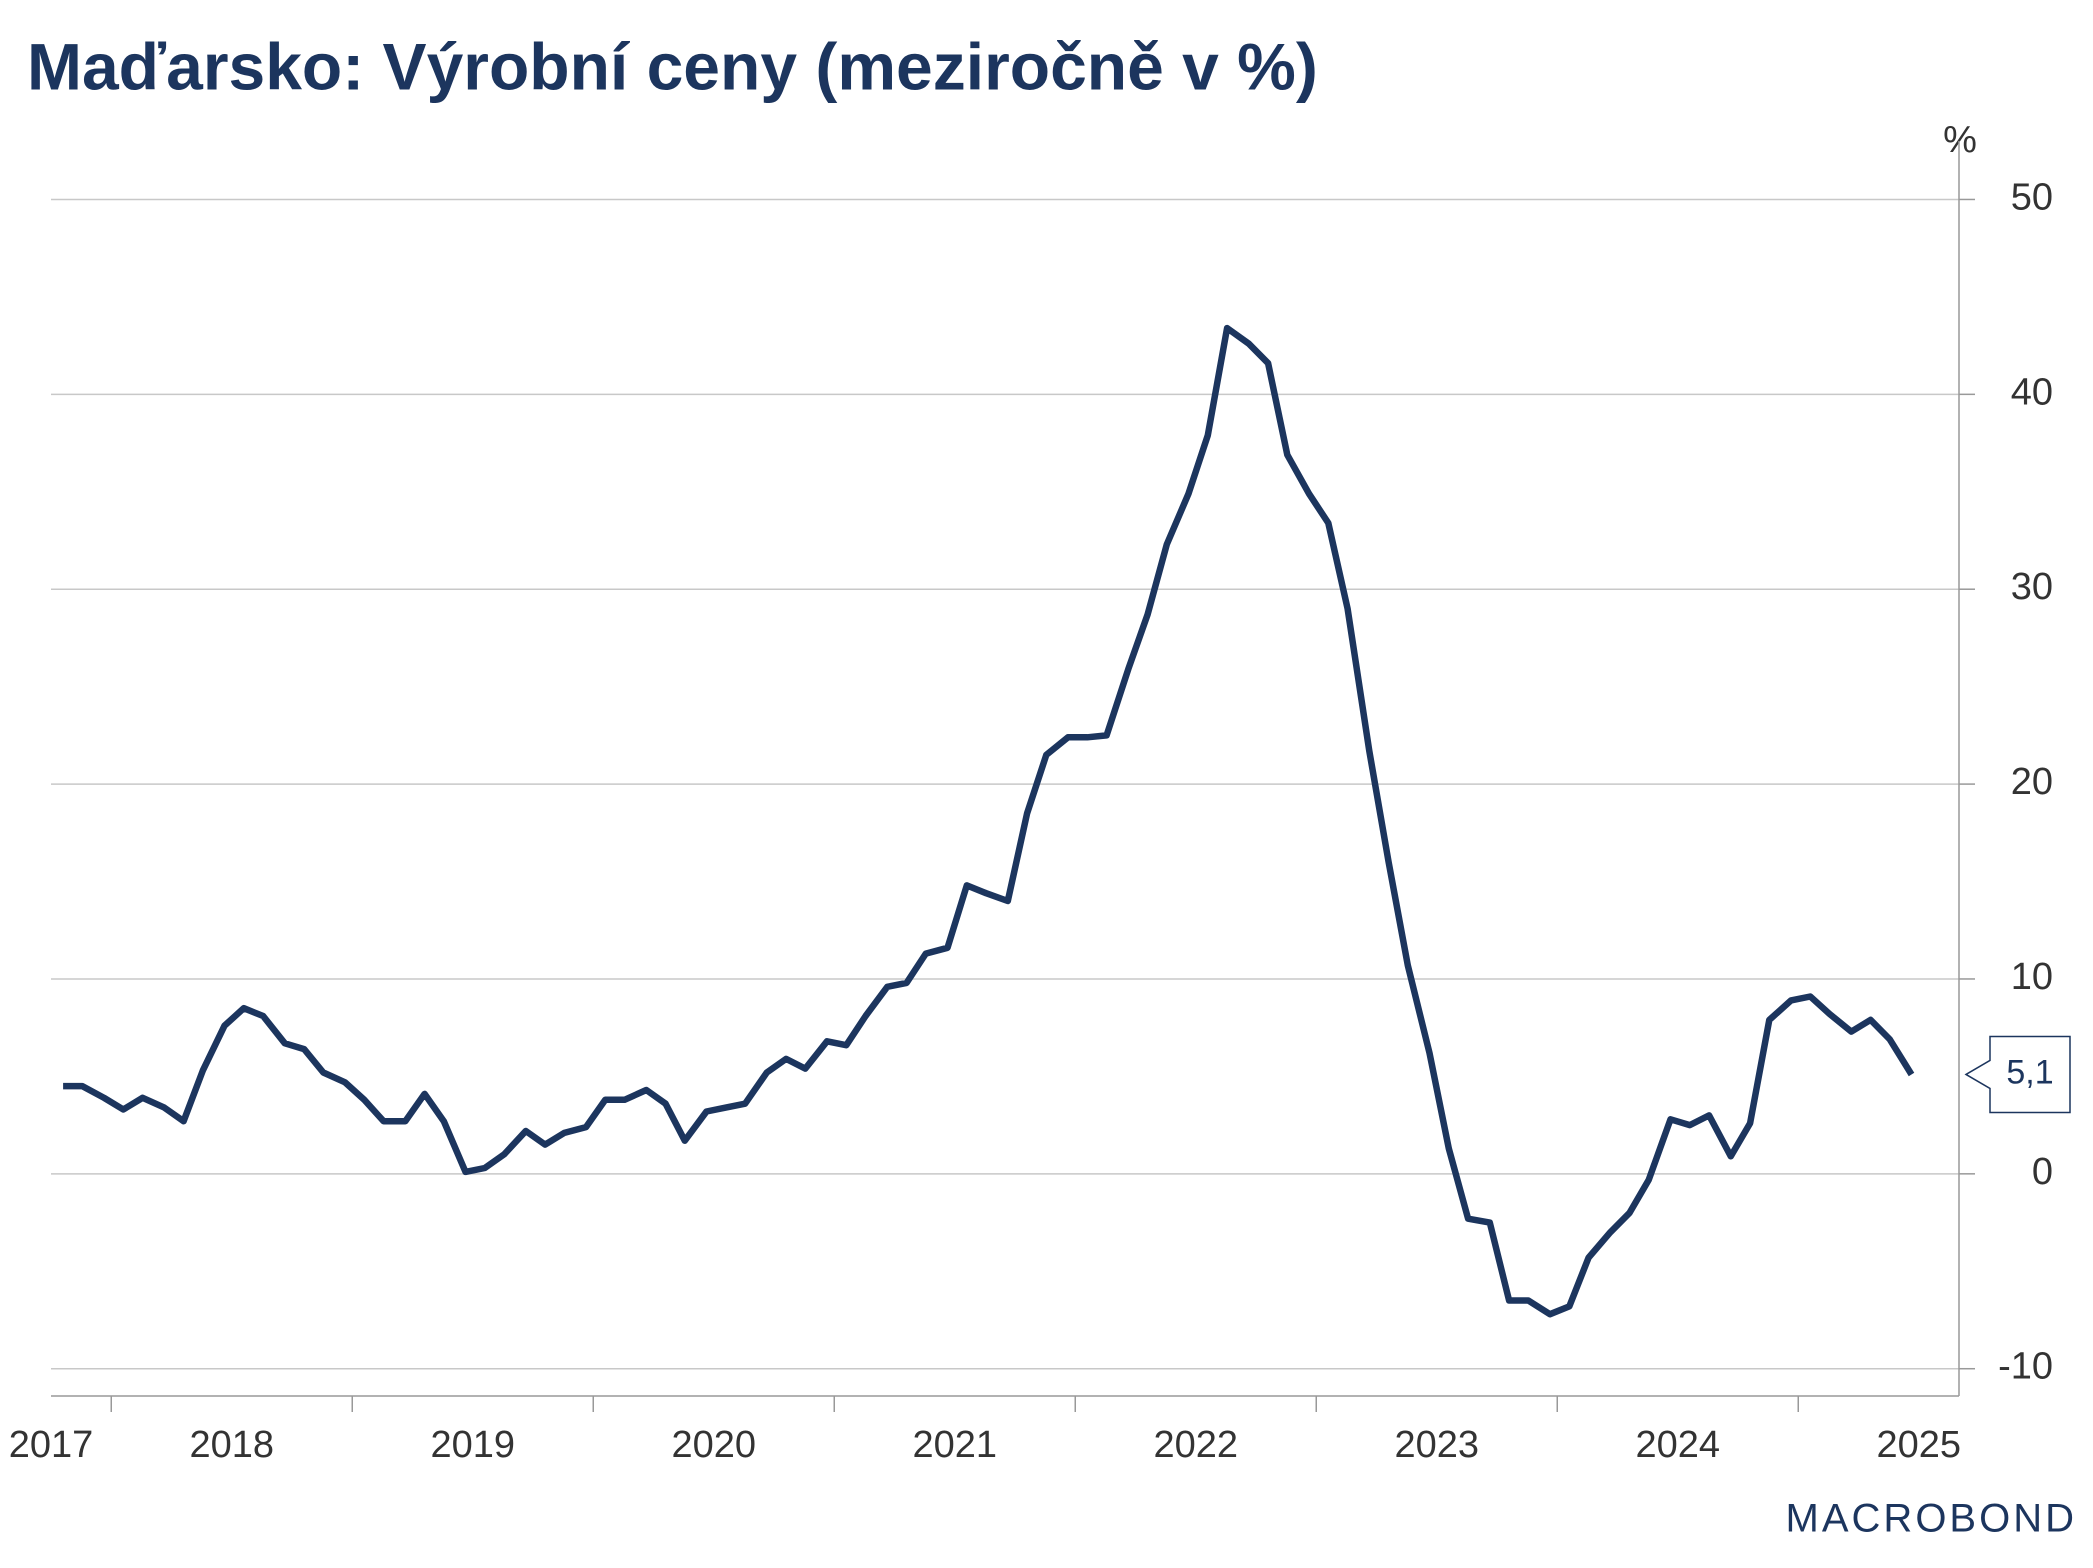 This screenshot has width=2093, height=1568. What do you see at coordinates (1931, 1519) in the screenshot?
I see `logo: MACROBOND` at bounding box center [1931, 1519].